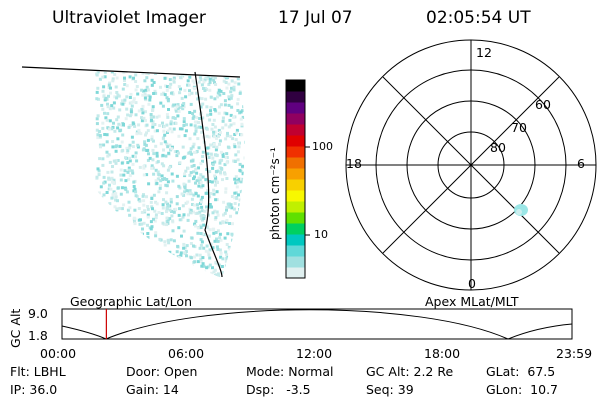 Image resolution: width=600 pixels, height=400 pixels. What do you see at coordinates (574, 353) in the screenshot?
I see `timeline-tick-4: 23:59` at bounding box center [574, 353].